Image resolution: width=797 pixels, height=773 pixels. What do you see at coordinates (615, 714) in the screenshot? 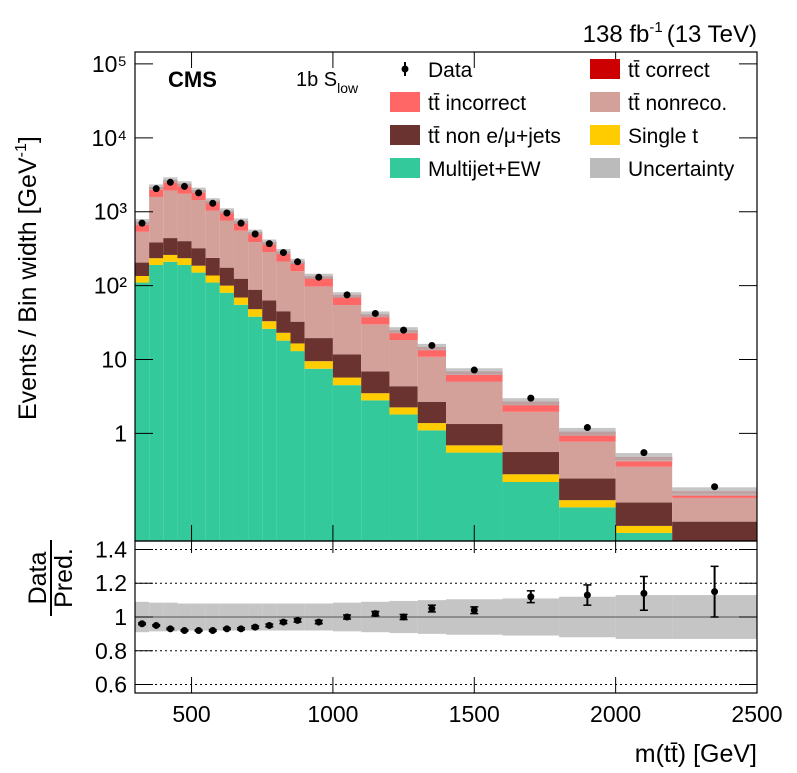
I see `x-tick-label: 2000` at bounding box center [615, 714].